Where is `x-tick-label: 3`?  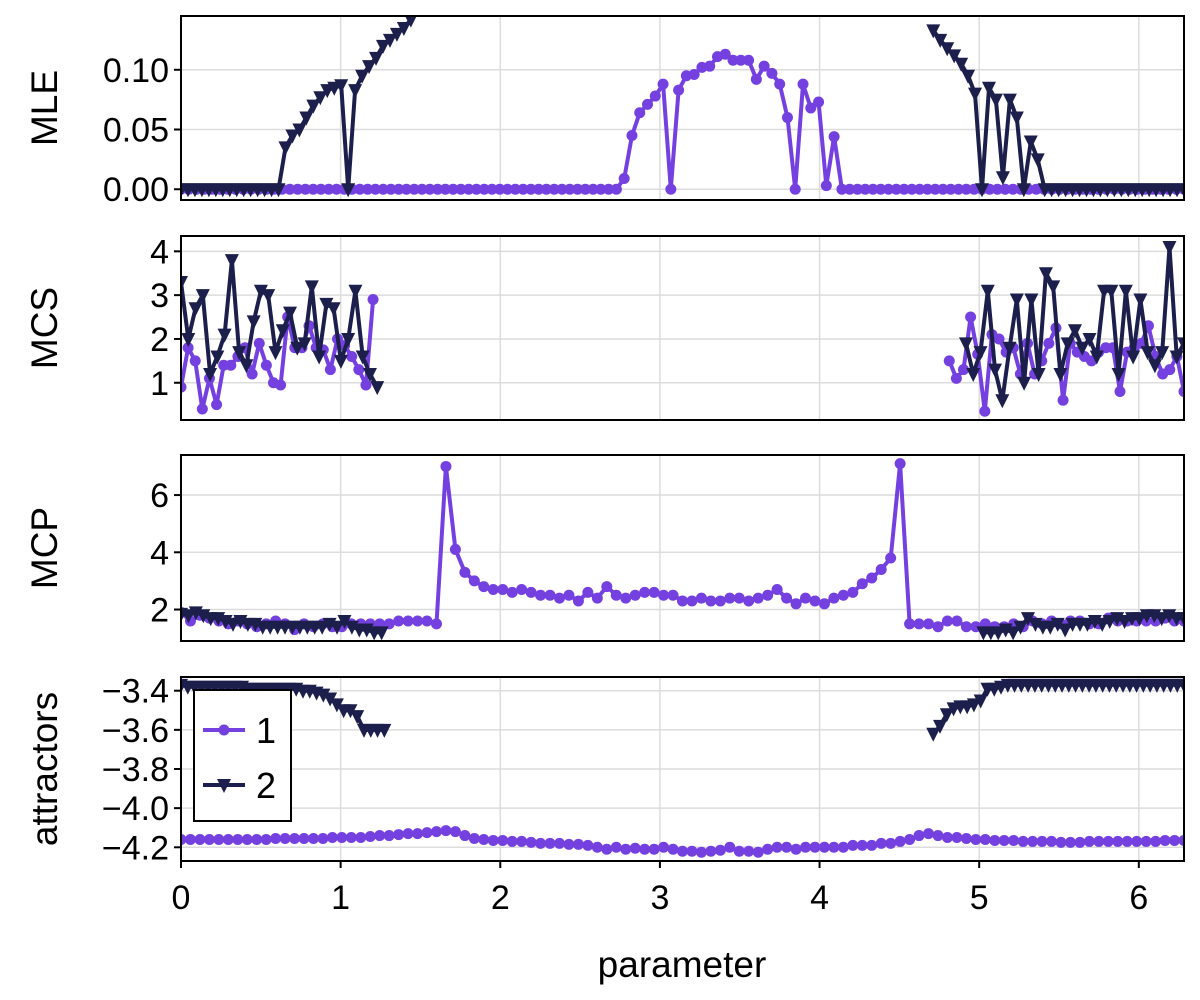
x-tick-label: 3 is located at coordinates (659, 898).